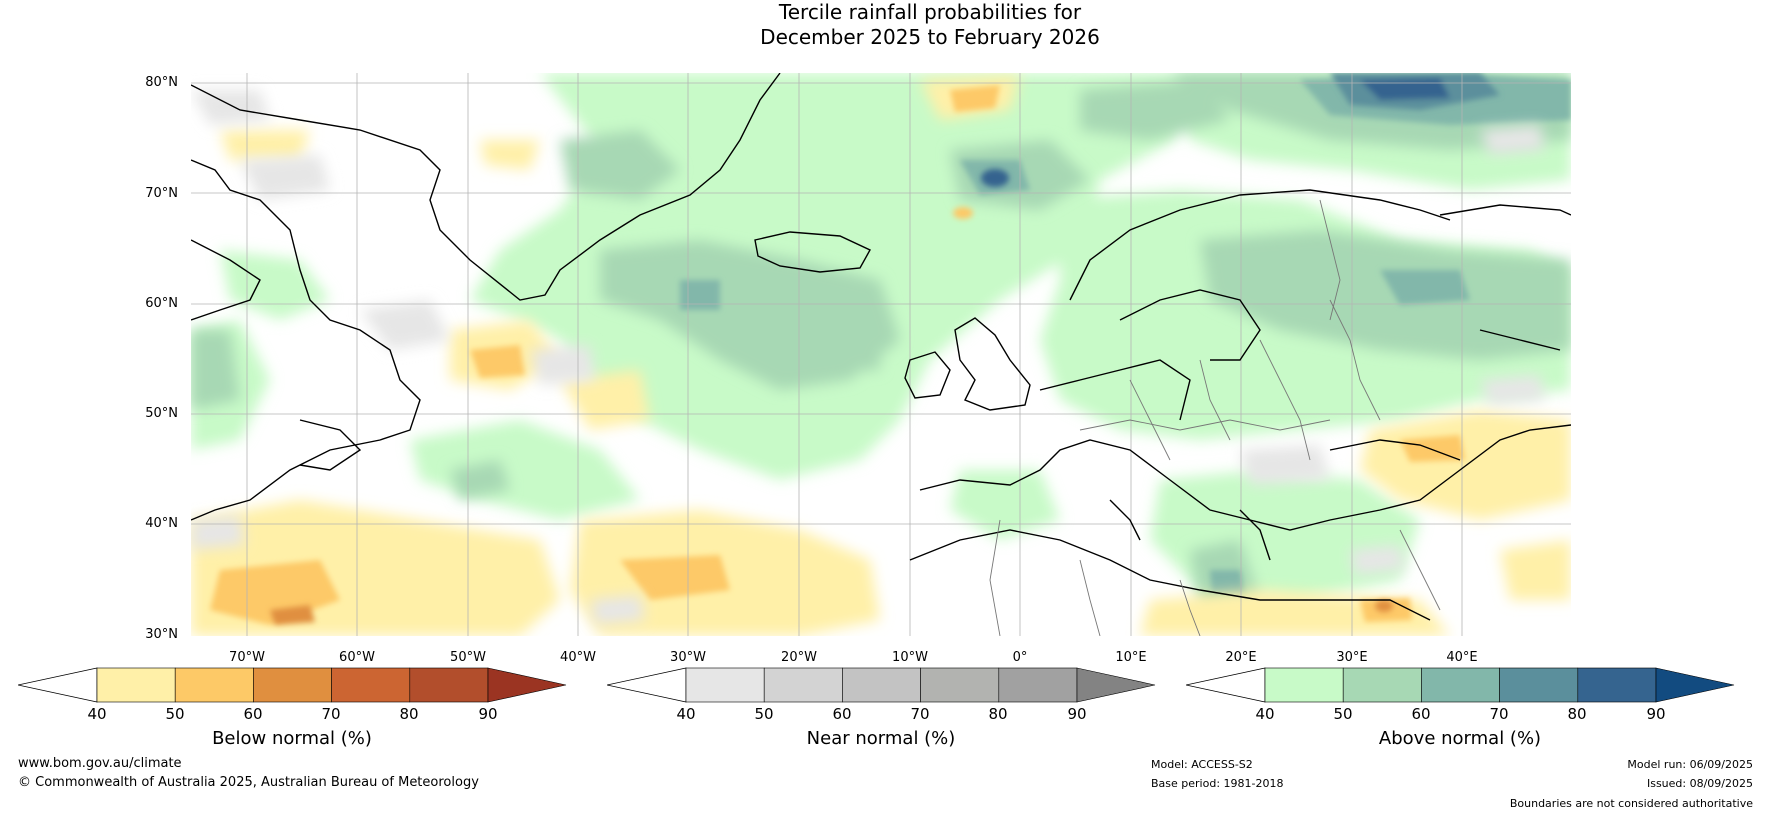 The width and height of the screenshot is (1770, 816). Describe the element at coordinates (1462, 657) in the screenshot. I see `lon-label-40e: 40°E` at that location.